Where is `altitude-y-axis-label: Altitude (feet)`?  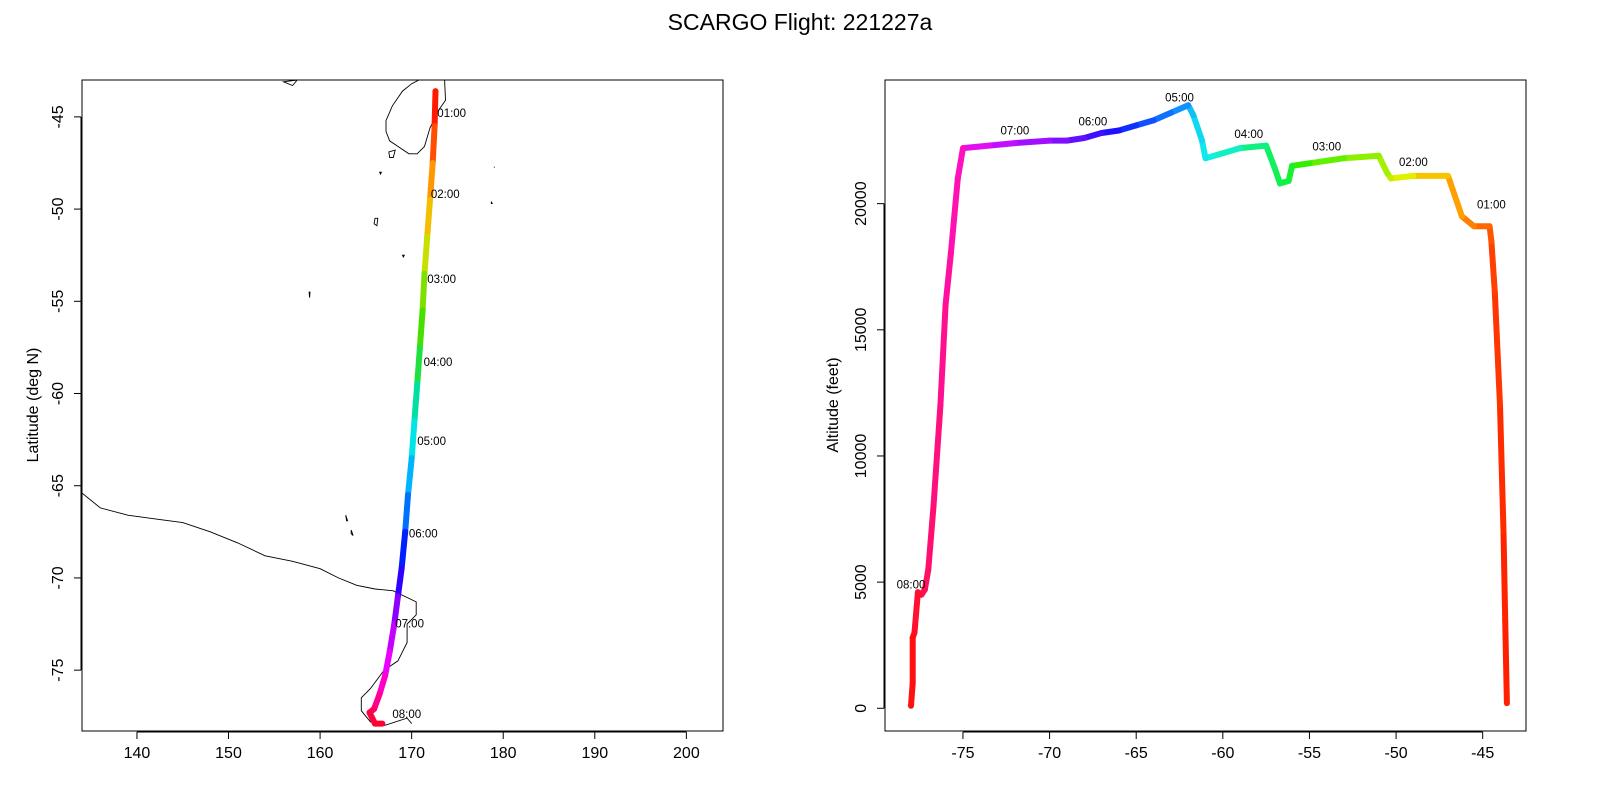 altitude-y-axis-label: Altitude (feet) is located at coordinates (833, 404).